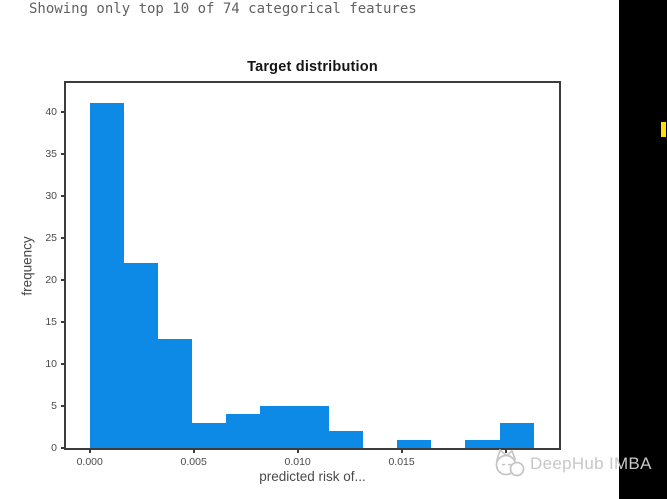 The image size is (667, 499). What do you see at coordinates (27, 266) in the screenshot?
I see `y-axis-label: frequency` at bounding box center [27, 266].